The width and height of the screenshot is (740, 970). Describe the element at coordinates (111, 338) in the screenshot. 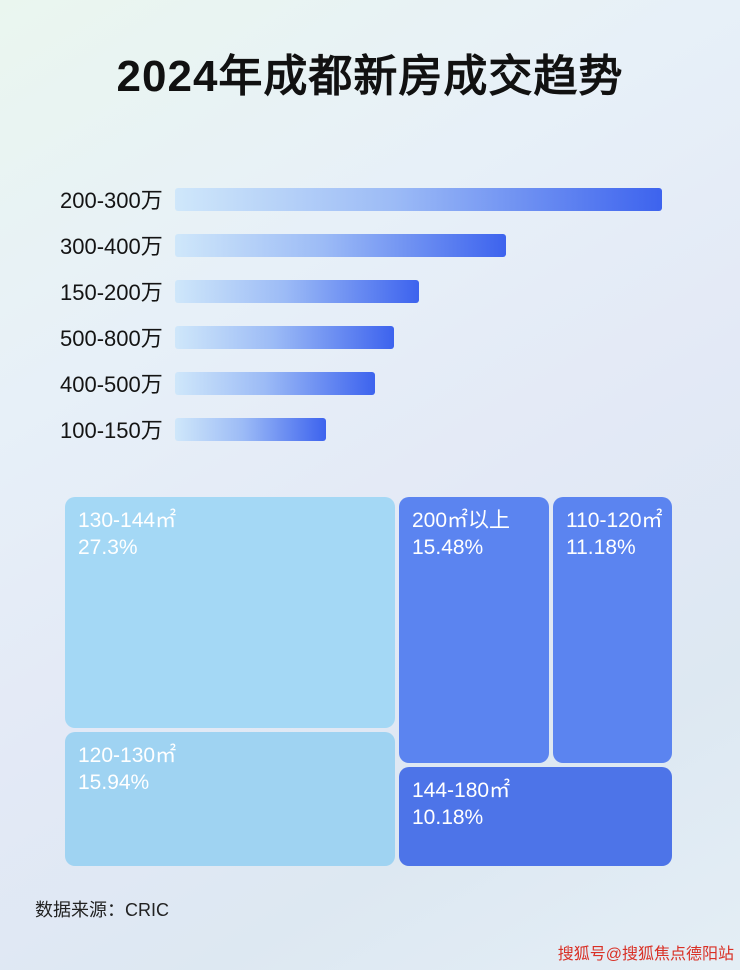

I see `bar-category-label: 500-800万` at that location.